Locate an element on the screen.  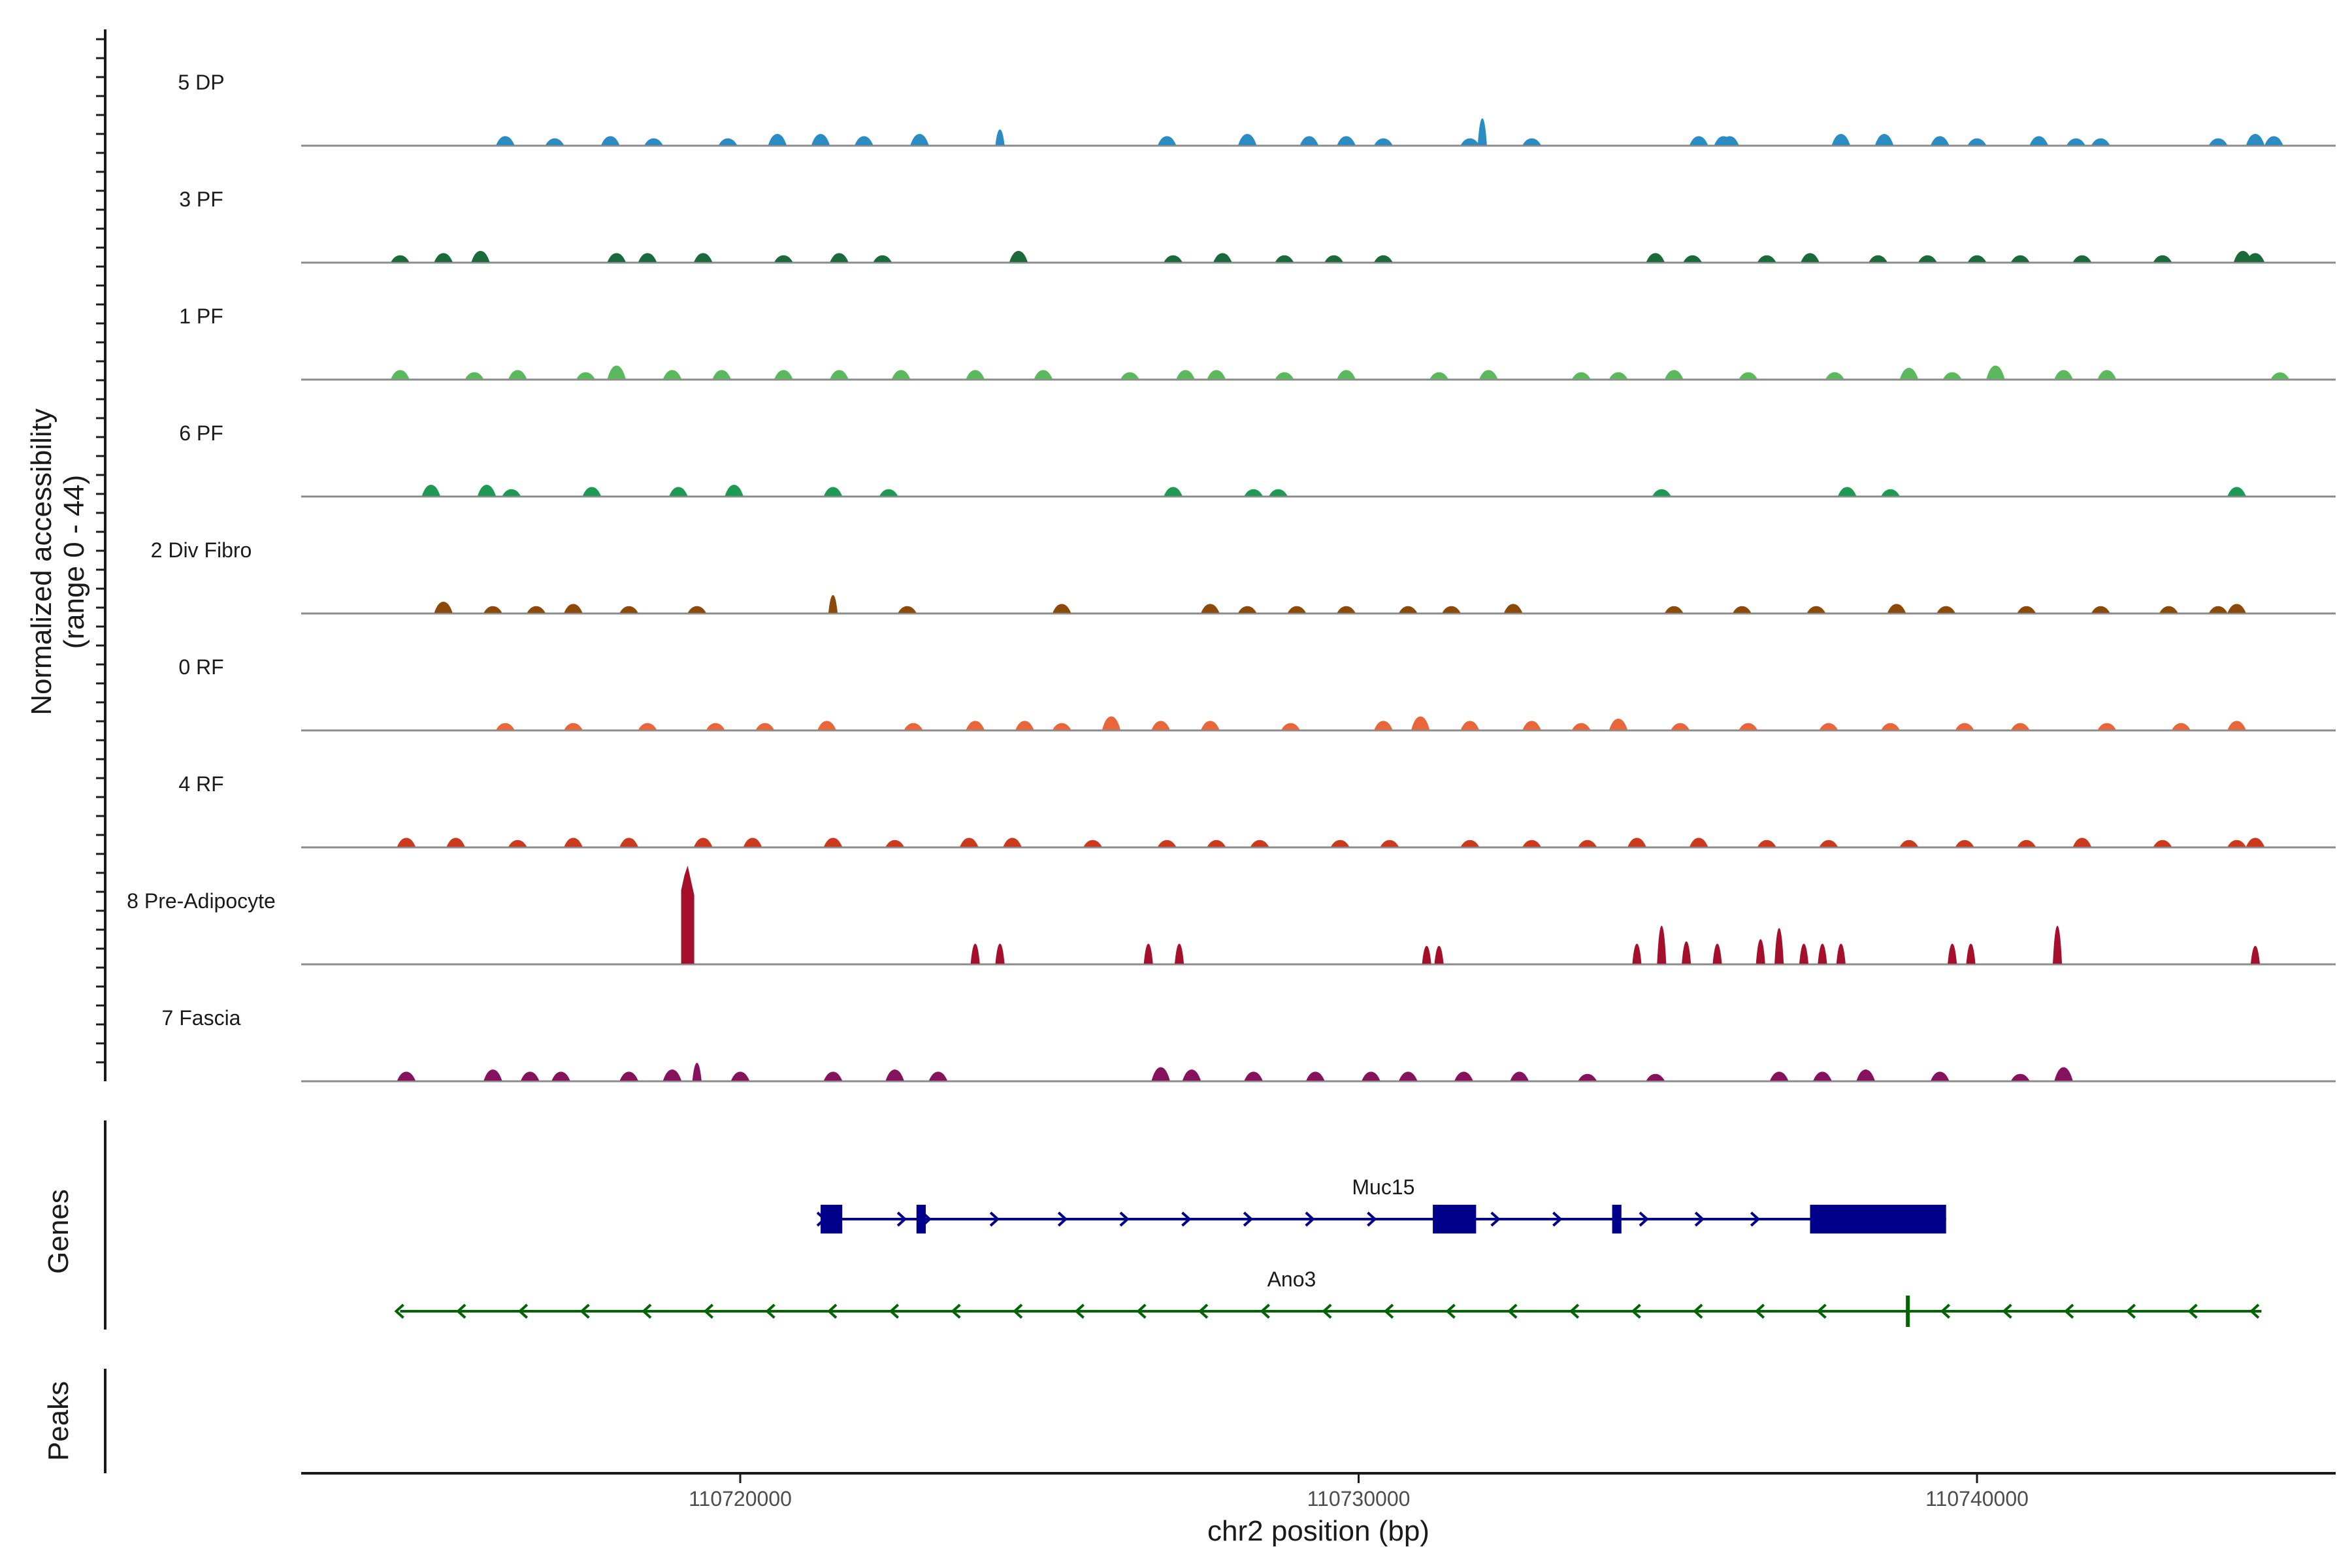
track-label: 2 Div Fibro is located at coordinates (201, 550).